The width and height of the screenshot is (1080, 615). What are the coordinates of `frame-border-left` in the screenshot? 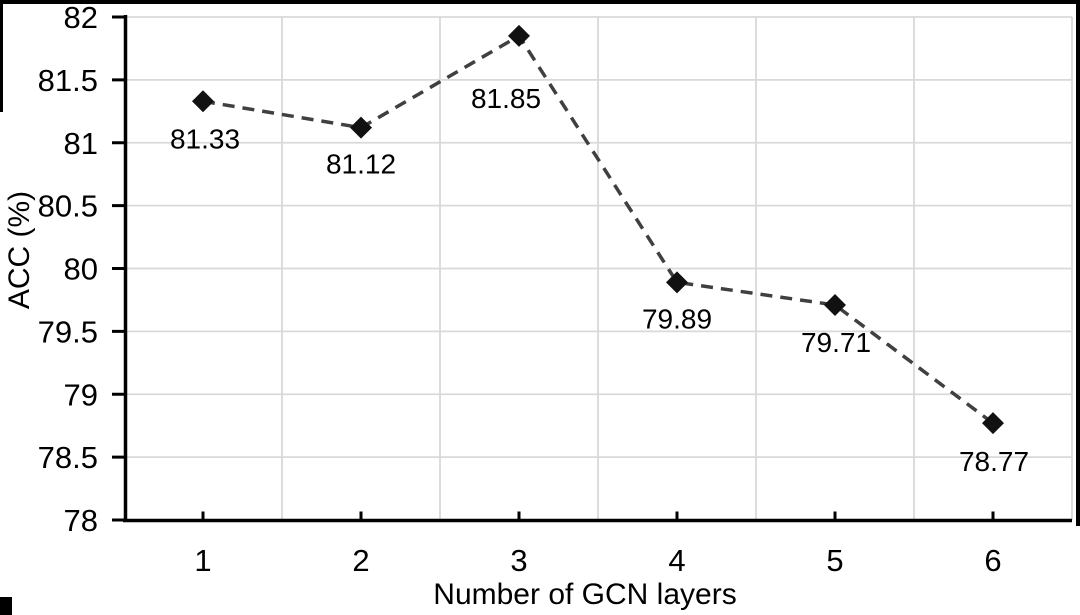 It's located at (1, 56).